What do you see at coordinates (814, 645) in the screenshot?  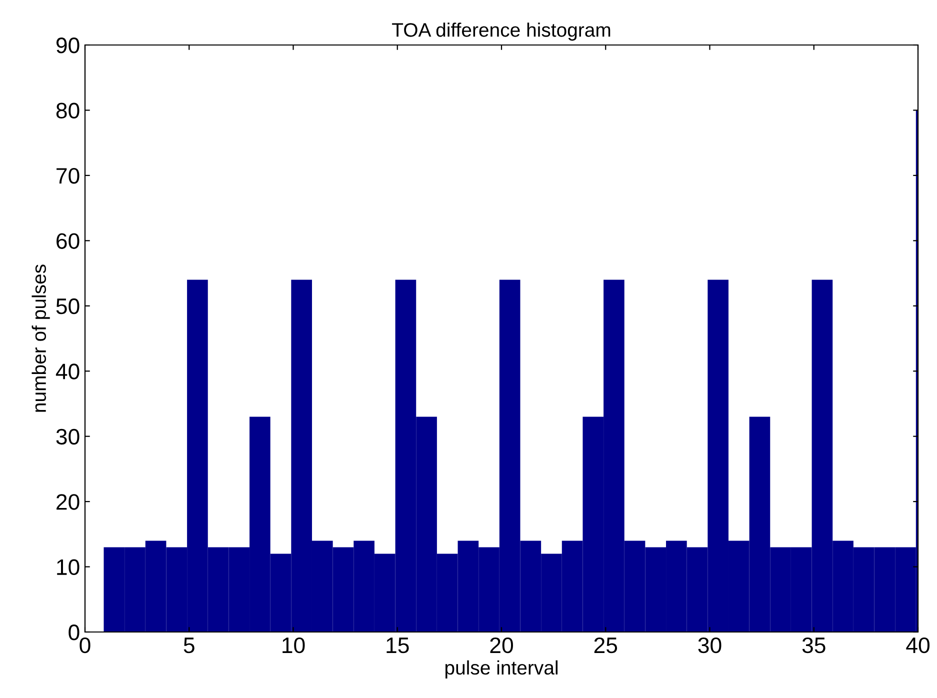 I see `x-tick-label: 35` at bounding box center [814, 645].